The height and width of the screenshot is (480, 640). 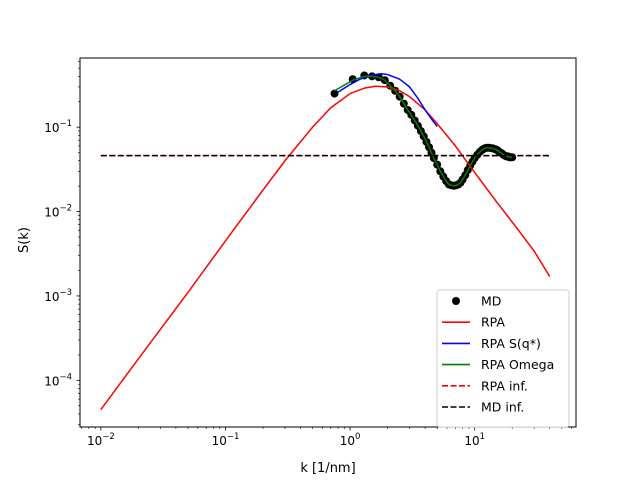 What do you see at coordinates (474, 440) in the screenshot?
I see `x-tick-label: 10¹` at bounding box center [474, 440].